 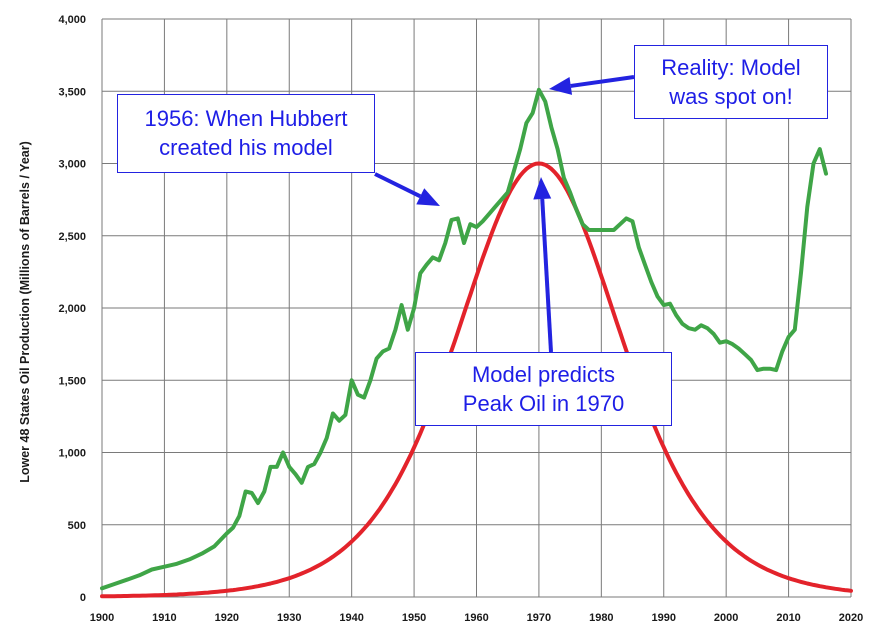 What do you see at coordinates (592, 85) in the screenshot?
I see `arrow-reality` at bounding box center [592, 85].